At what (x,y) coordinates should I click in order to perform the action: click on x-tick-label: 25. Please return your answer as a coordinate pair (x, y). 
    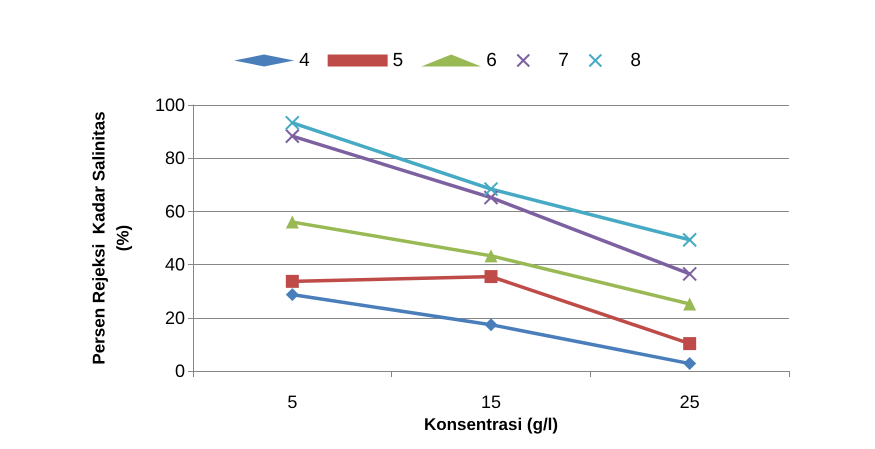
    Looking at the image, I should click on (690, 402).